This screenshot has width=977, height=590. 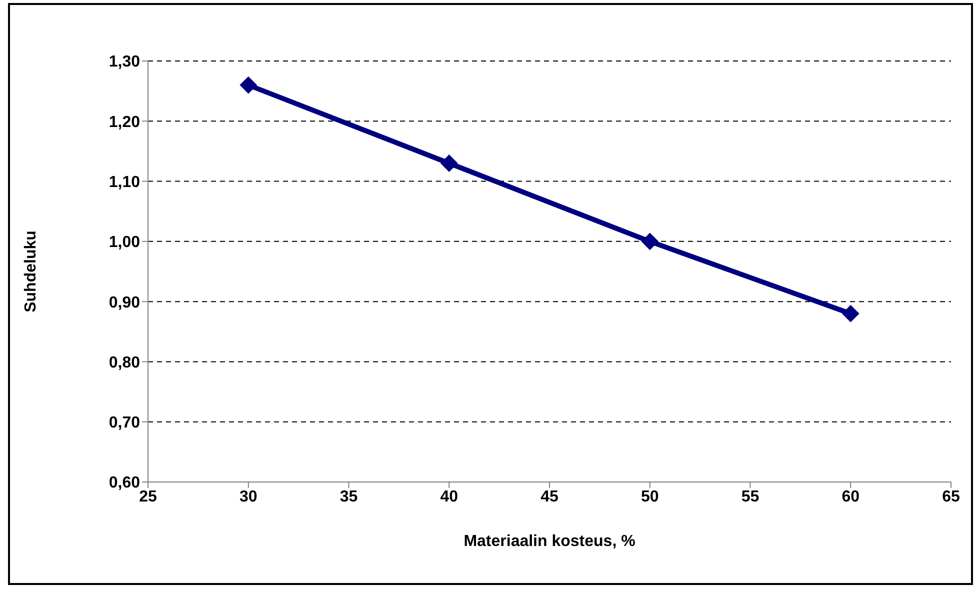 What do you see at coordinates (649, 497) in the screenshot?
I see `x-tick-label: 50` at bounding box center [649, 497].